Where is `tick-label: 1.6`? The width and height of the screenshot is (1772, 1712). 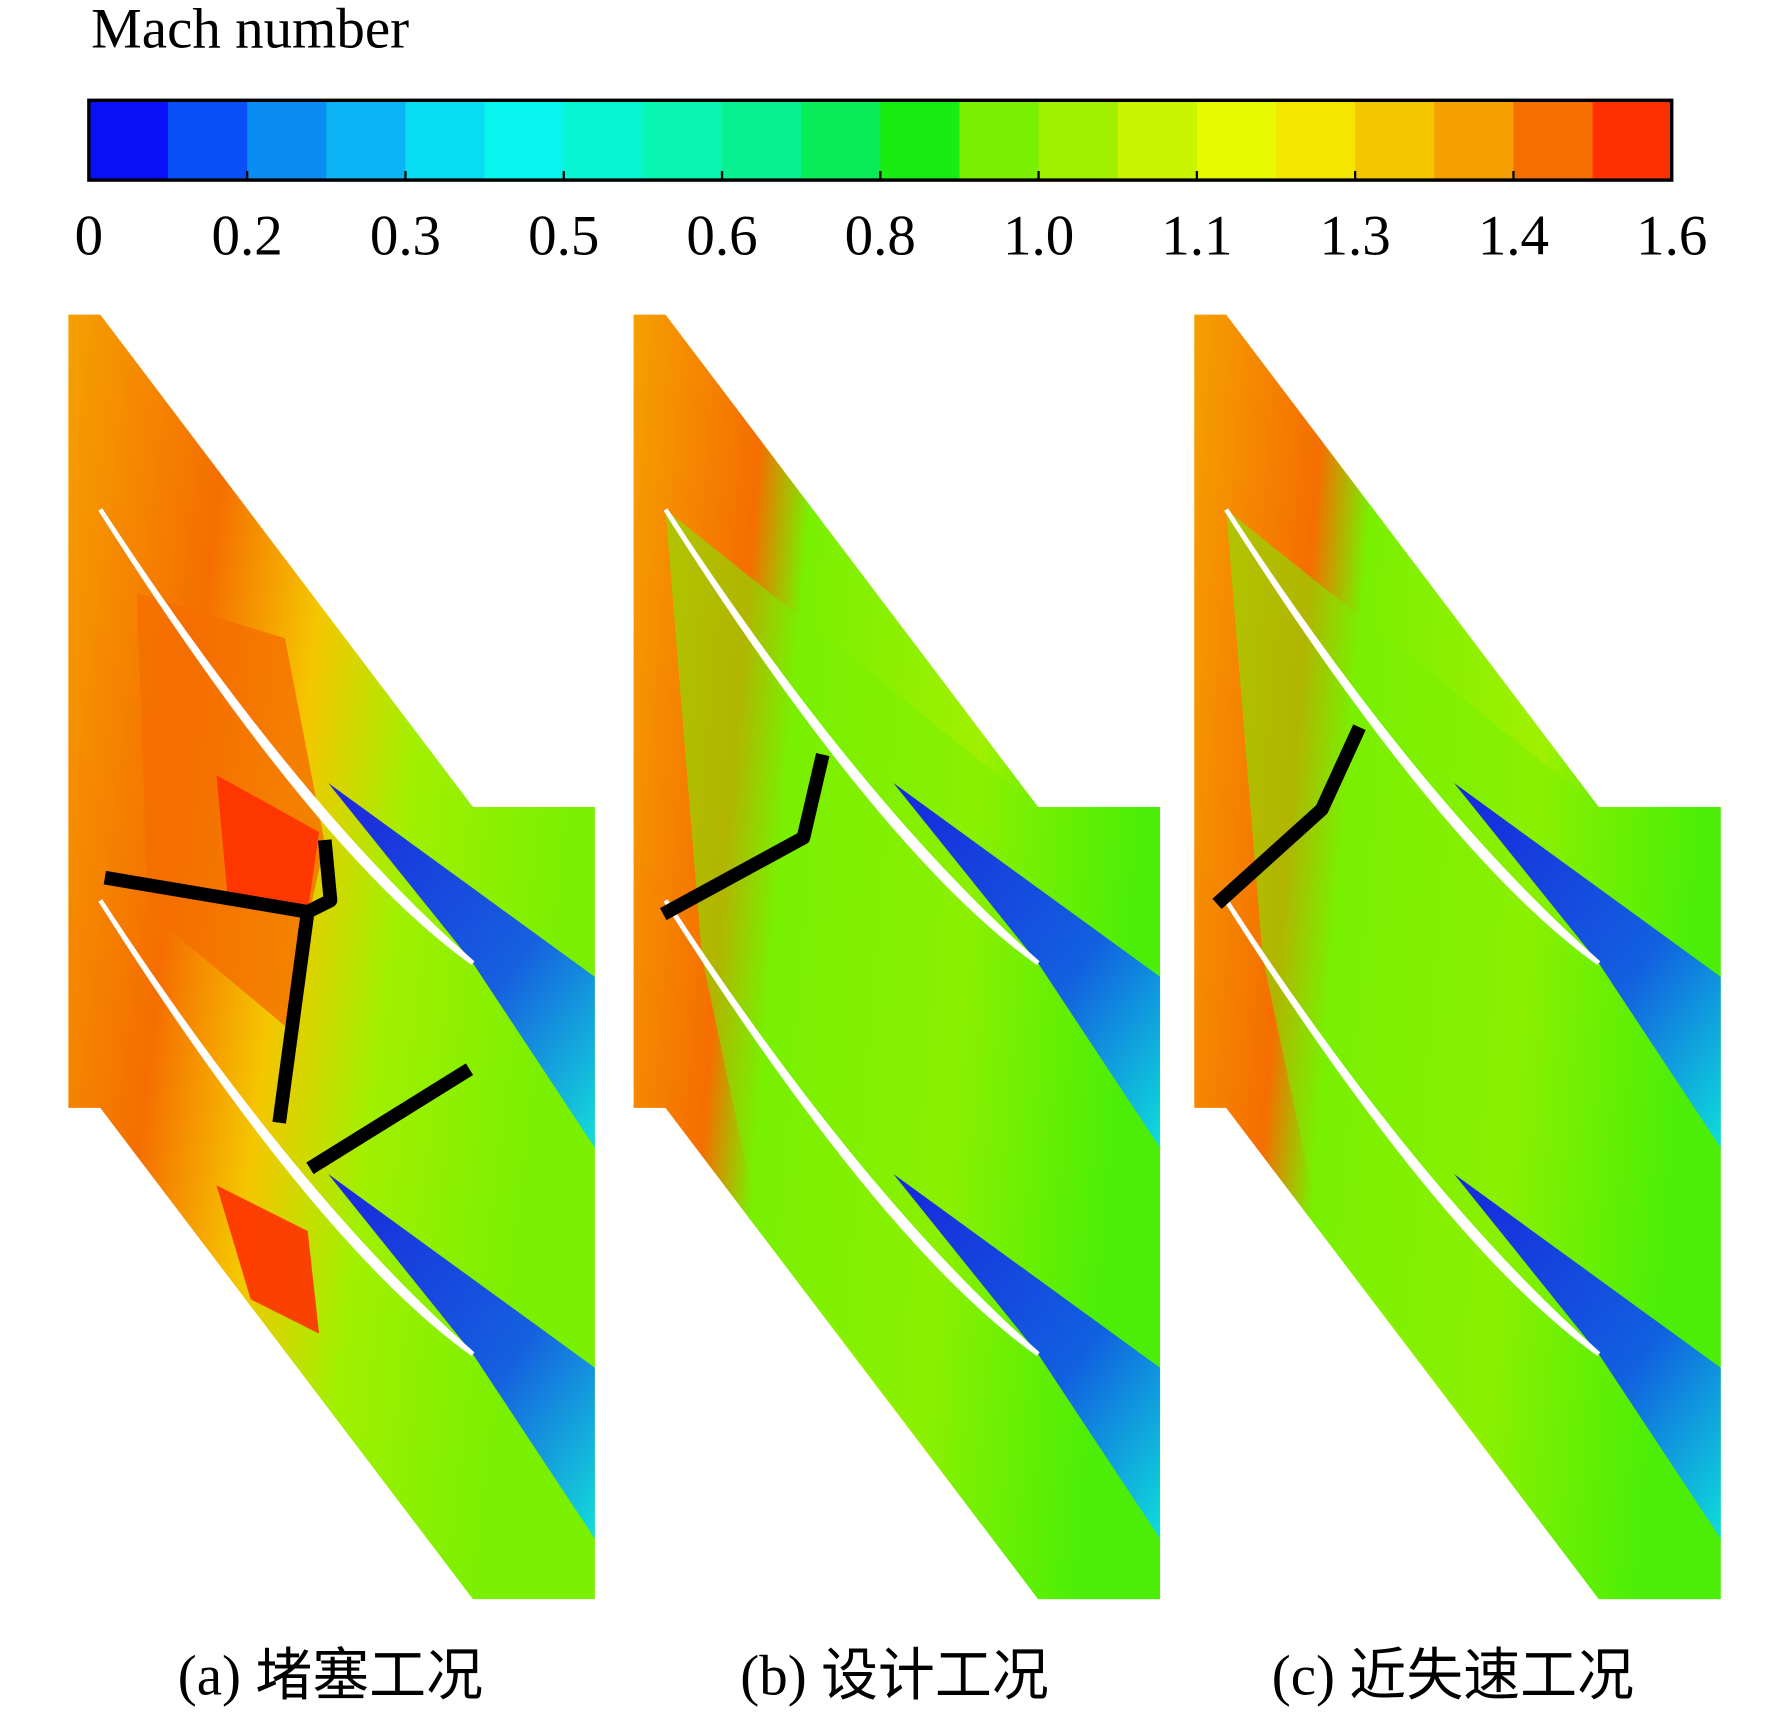
tick-label: 1.6 is located at coordinates (1671, 236).